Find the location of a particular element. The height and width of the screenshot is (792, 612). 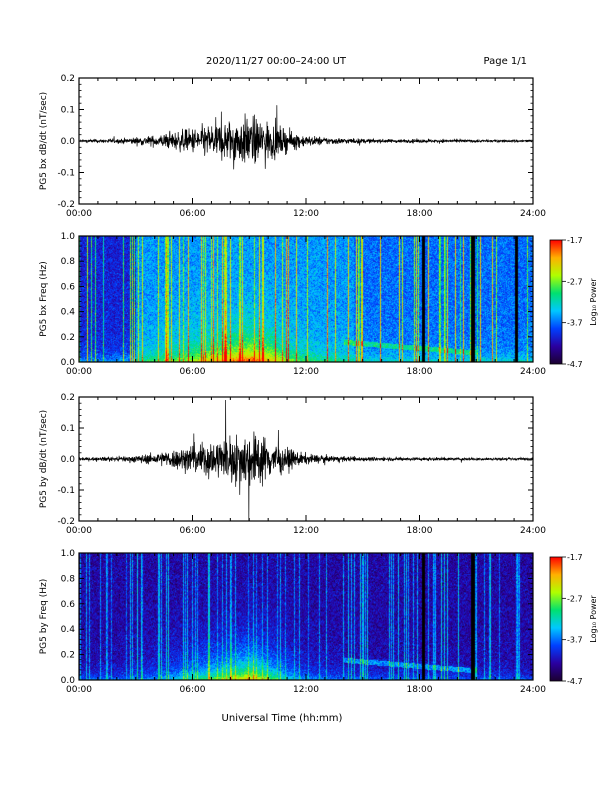

y-axis-title: PG5 by Freq (Hz) is located at coordinates (44, 617).